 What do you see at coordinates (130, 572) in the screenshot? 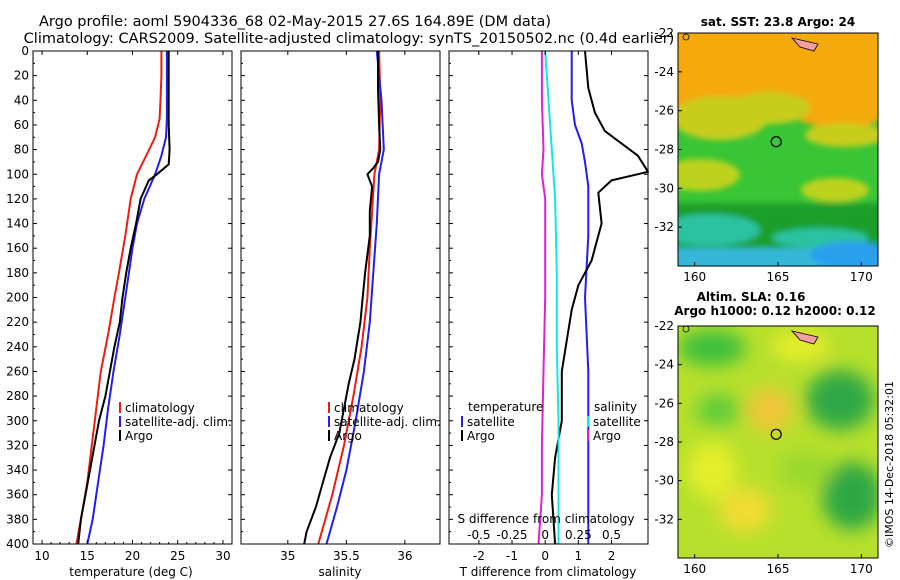
I see `temperature-xlabel: temperature (deg C)` at bounding box center [130, 572].